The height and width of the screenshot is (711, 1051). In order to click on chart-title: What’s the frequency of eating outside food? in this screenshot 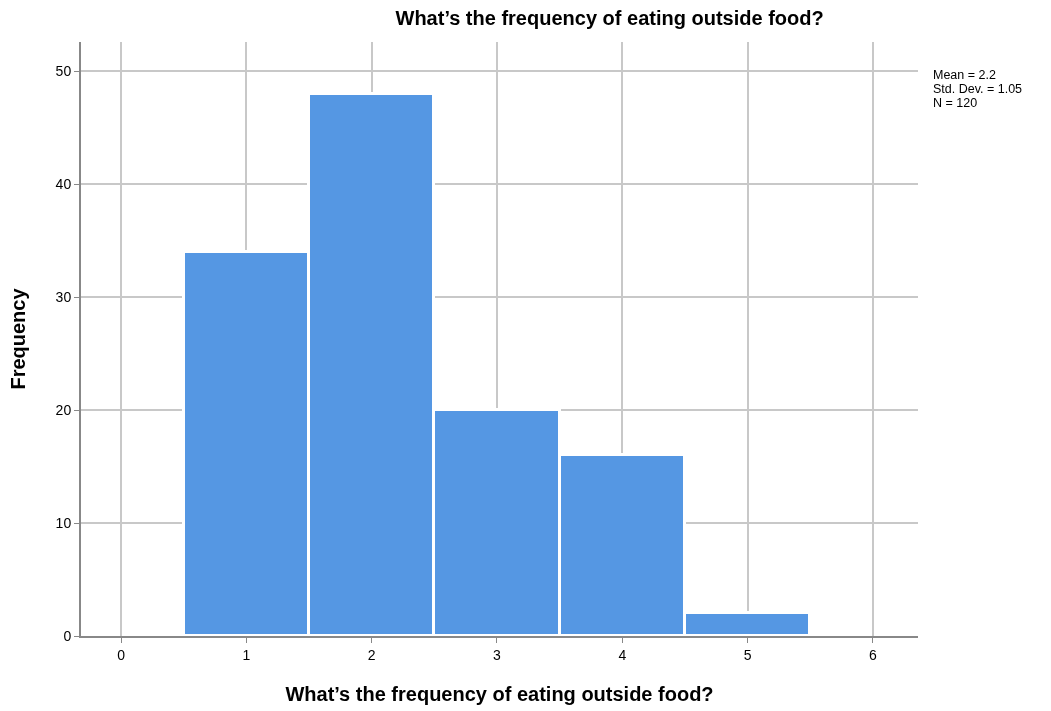, I will do `click(609, 17)`.